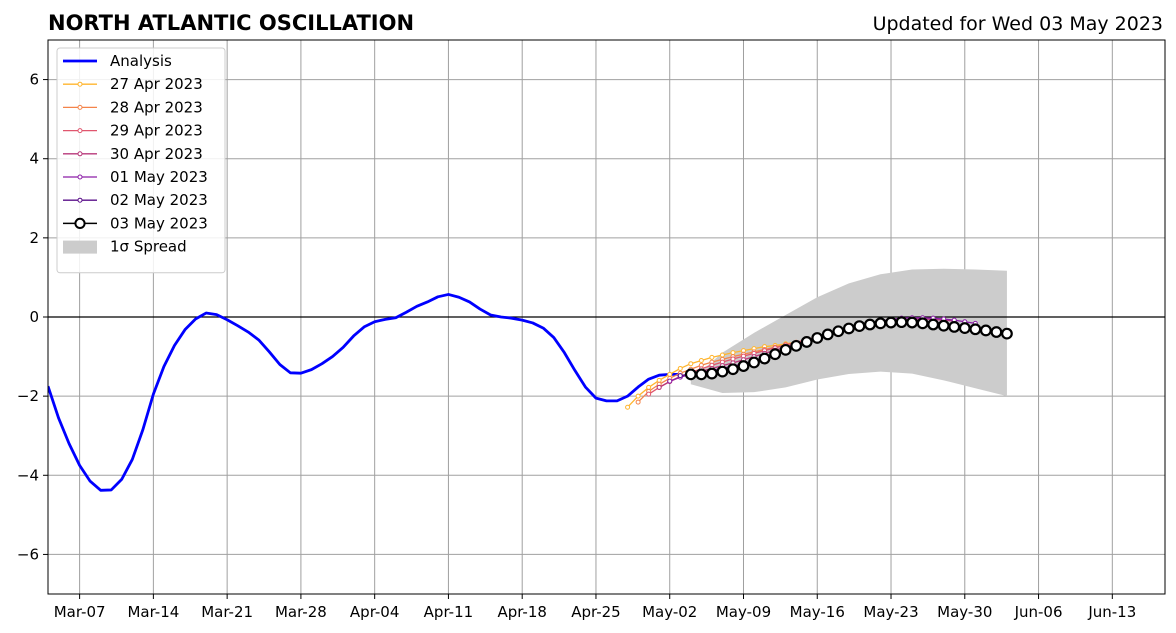 This screenshot has height=633, width=1176. Describe the element at coordinates (148, 247) in the screenshot. I see `legend-label: 1σ Spread` at that location.